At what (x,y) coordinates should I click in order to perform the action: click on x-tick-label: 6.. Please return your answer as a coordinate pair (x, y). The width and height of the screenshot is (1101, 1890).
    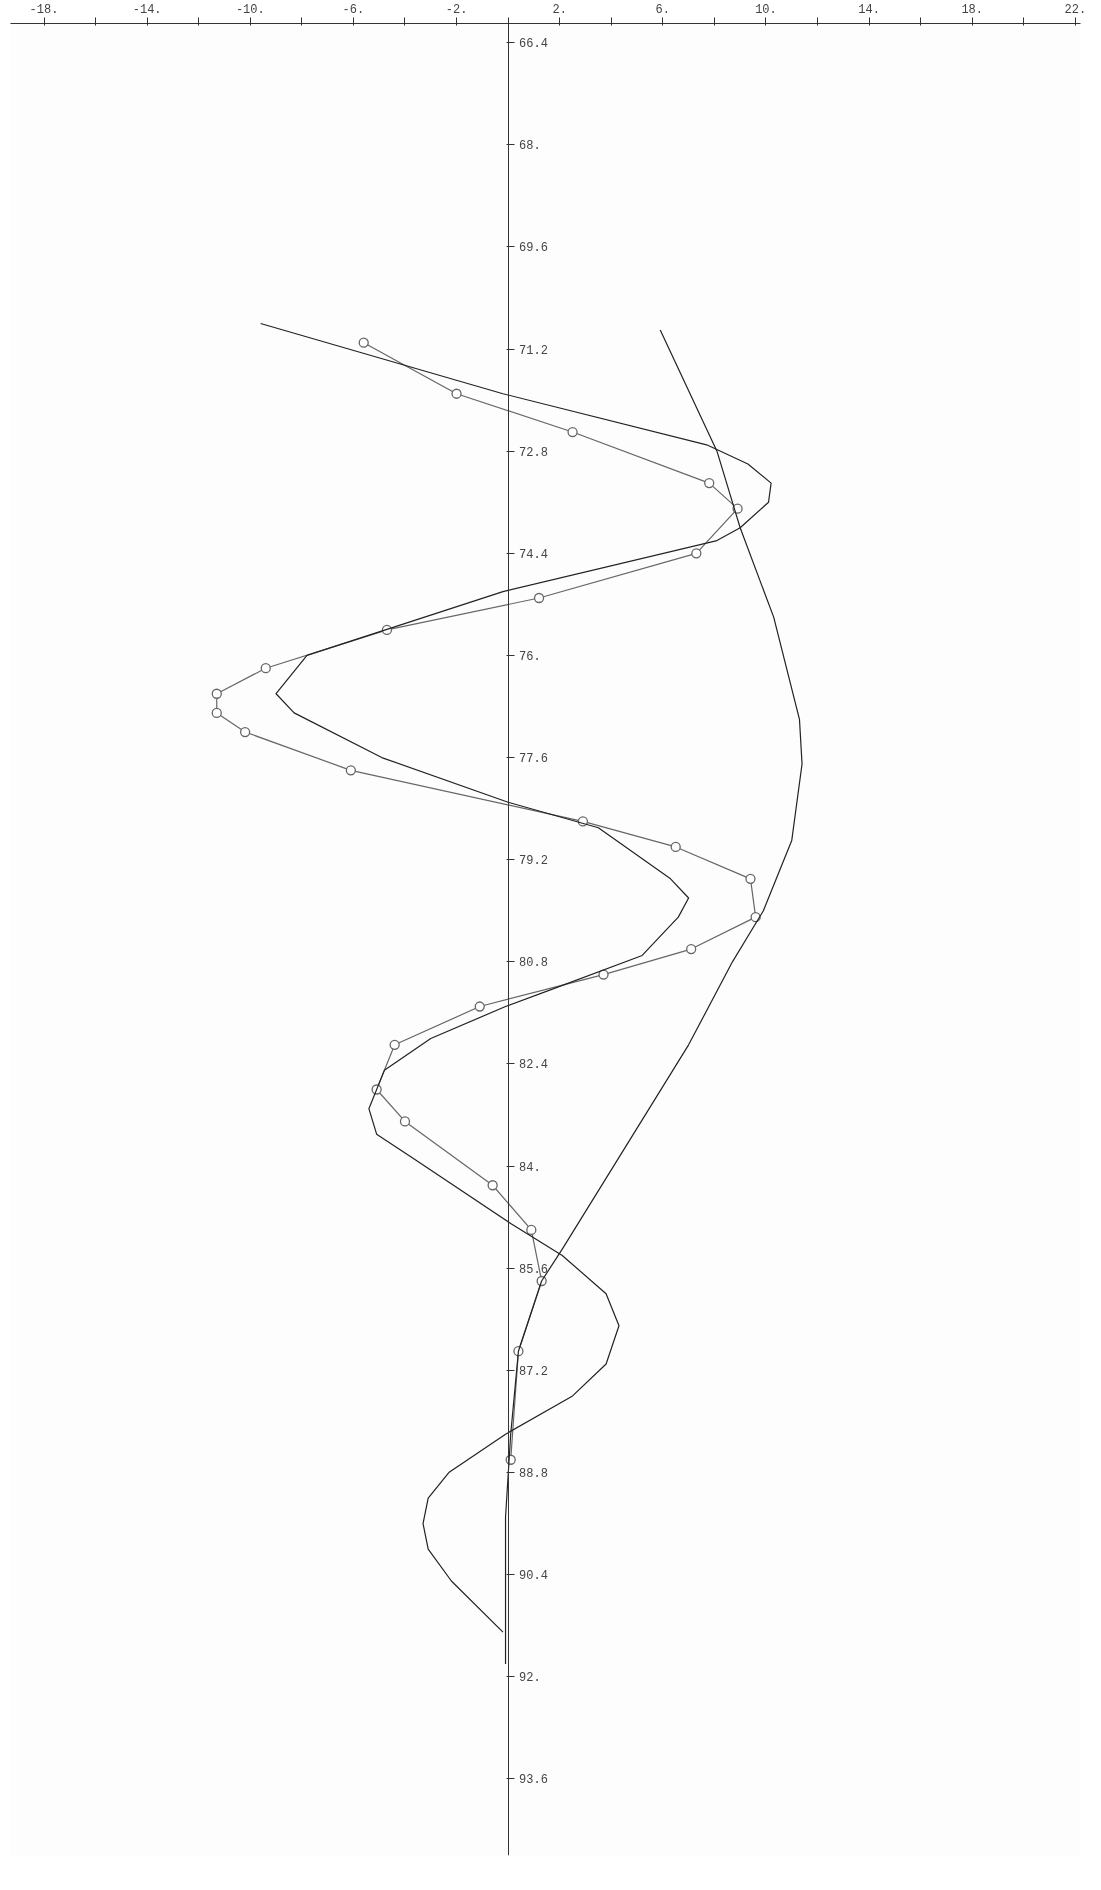
    Looking at the image, I should click on (663, 9).